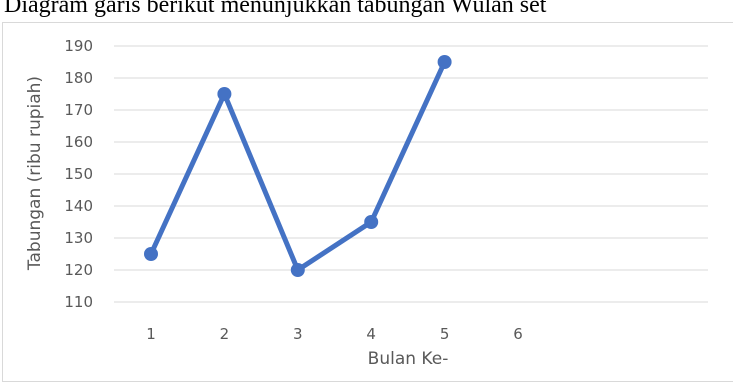 The height and width of the screenshot is (382, 733). Describe the element at coordinates (78, 78) in the screenshot. I see `y-tick-label: 180` at that location.